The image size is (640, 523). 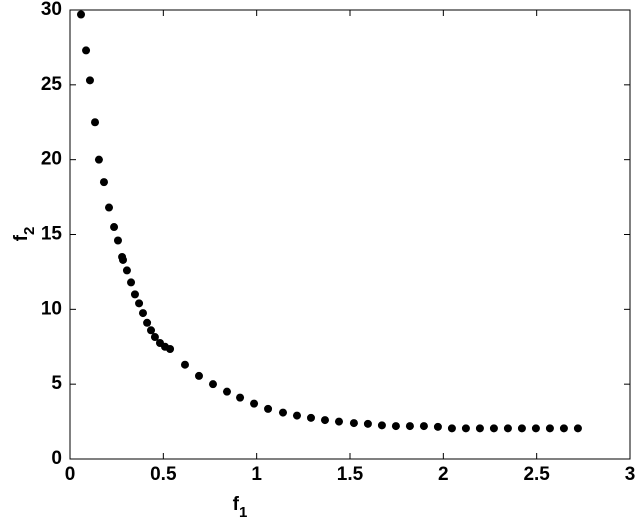 I want to click on x-tick-label: 2.5, so click(x=536, y=474).